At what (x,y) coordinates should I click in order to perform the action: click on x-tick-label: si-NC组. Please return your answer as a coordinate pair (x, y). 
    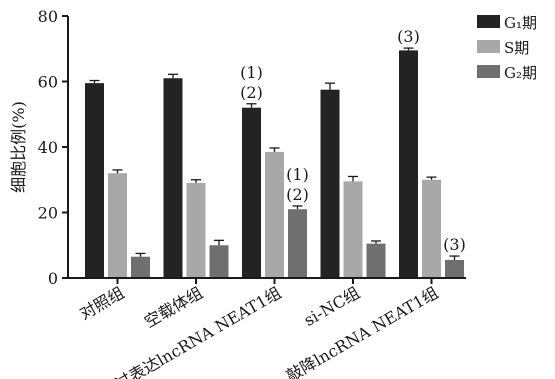
    Looking at the image, I should click on (332, 306).